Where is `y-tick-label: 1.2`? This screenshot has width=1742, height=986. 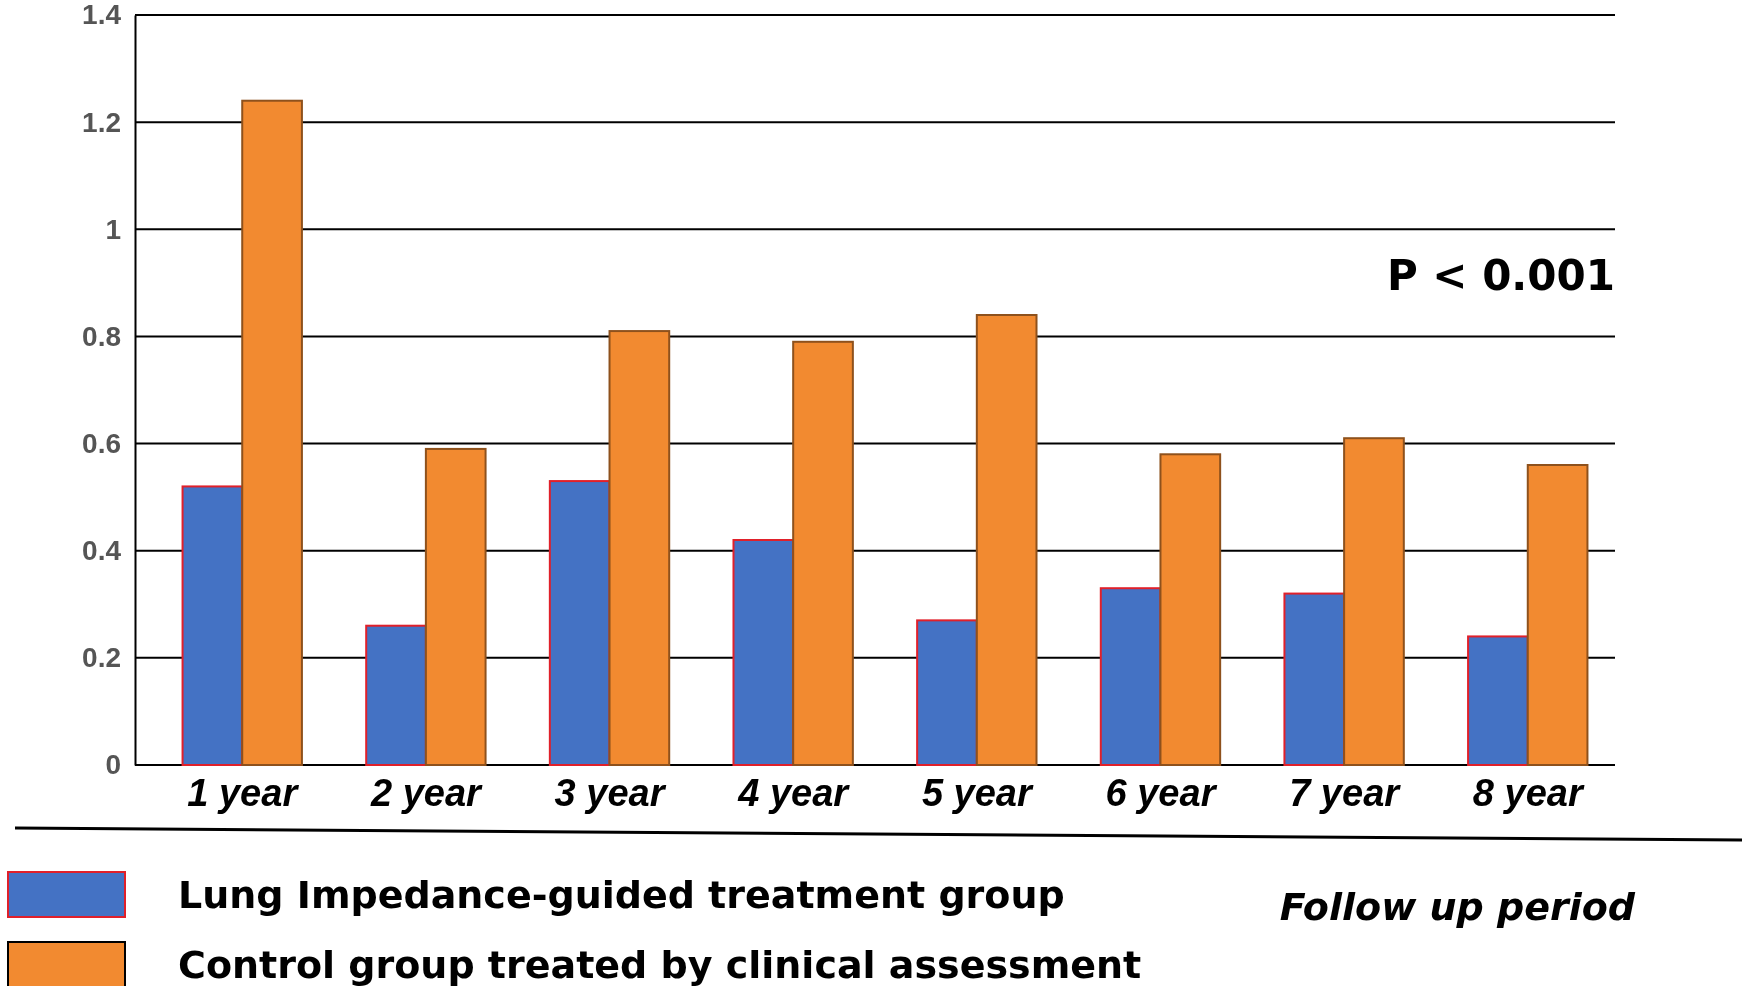
y-tick-label: 1.2 is located at coordinates (101, 122).